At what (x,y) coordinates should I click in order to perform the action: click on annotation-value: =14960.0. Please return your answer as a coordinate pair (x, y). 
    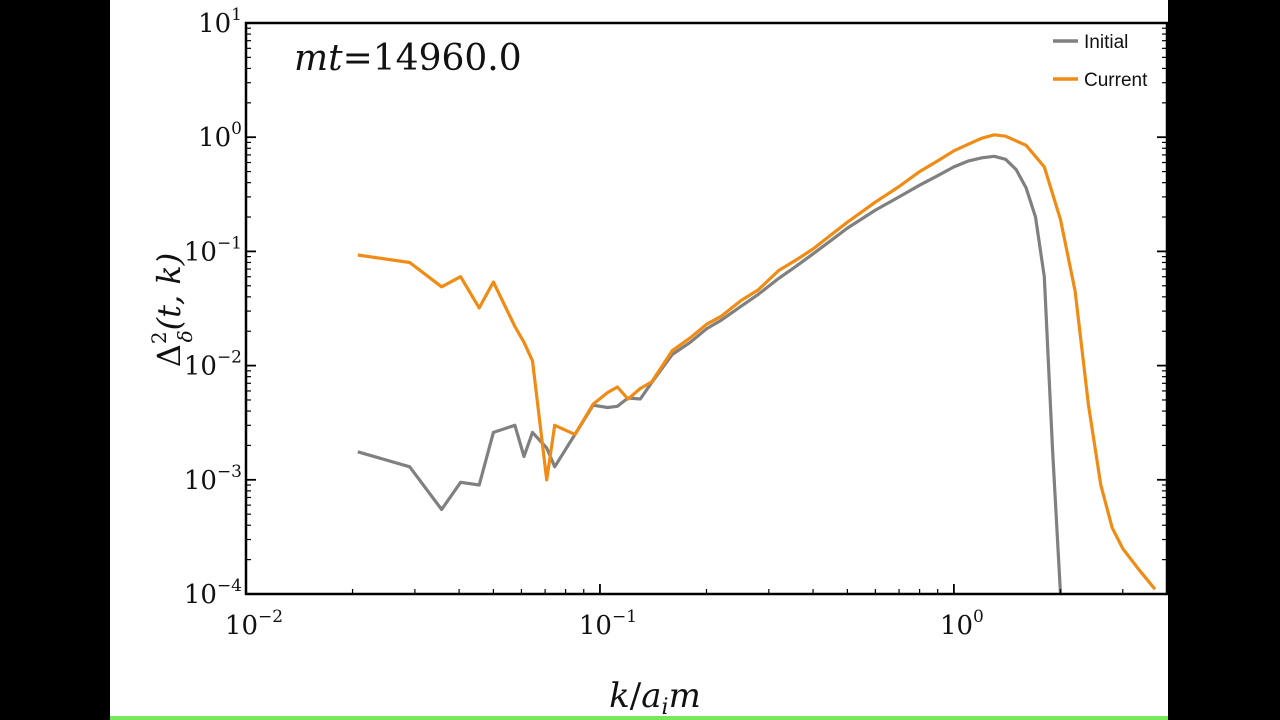
    Looking at the image, I should click on (432, 58).